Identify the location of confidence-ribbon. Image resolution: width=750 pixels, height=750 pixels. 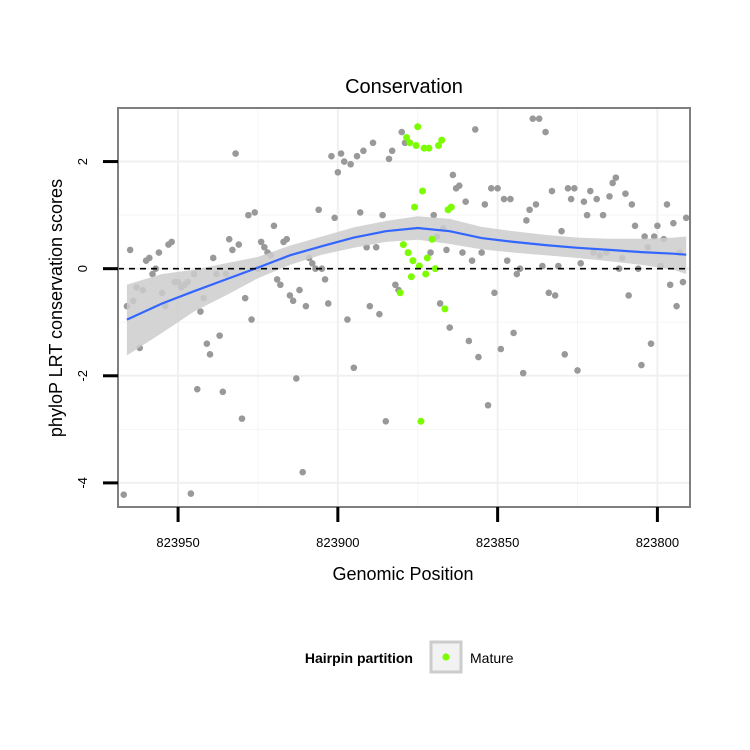
(406, 286).